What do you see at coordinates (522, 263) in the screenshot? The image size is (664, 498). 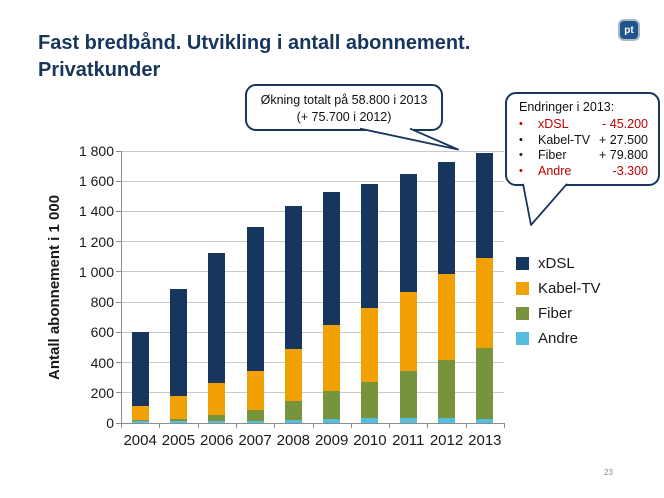 I see `legend-swatch-xdsl` at bounding box center [522, 263].